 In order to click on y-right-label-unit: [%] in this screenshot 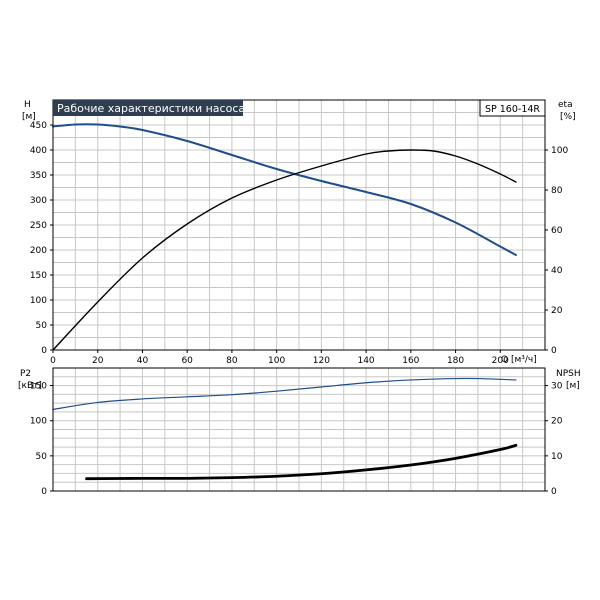, I will do `click(568, 117)`.